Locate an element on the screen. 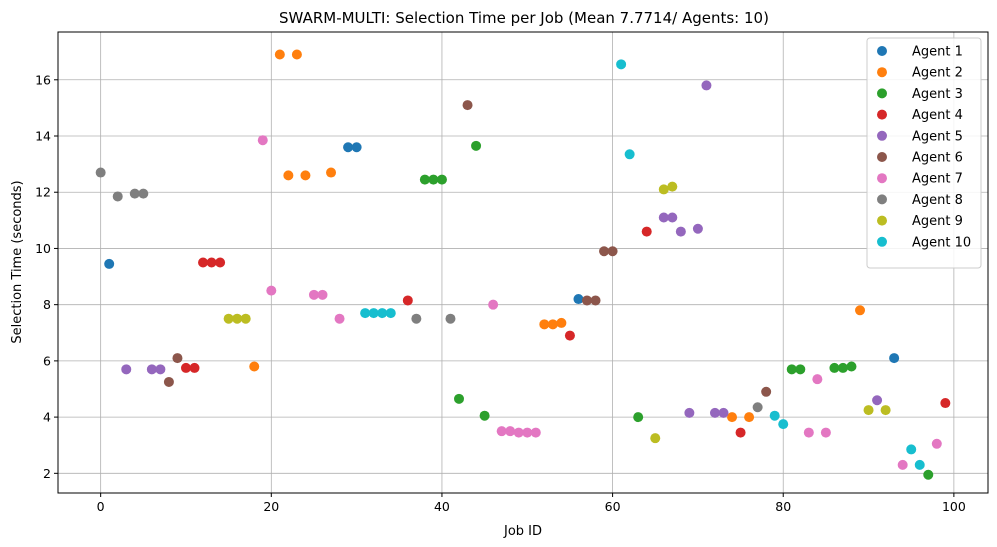  legend-label: Agent 2 is located at coordinates (937, 73).